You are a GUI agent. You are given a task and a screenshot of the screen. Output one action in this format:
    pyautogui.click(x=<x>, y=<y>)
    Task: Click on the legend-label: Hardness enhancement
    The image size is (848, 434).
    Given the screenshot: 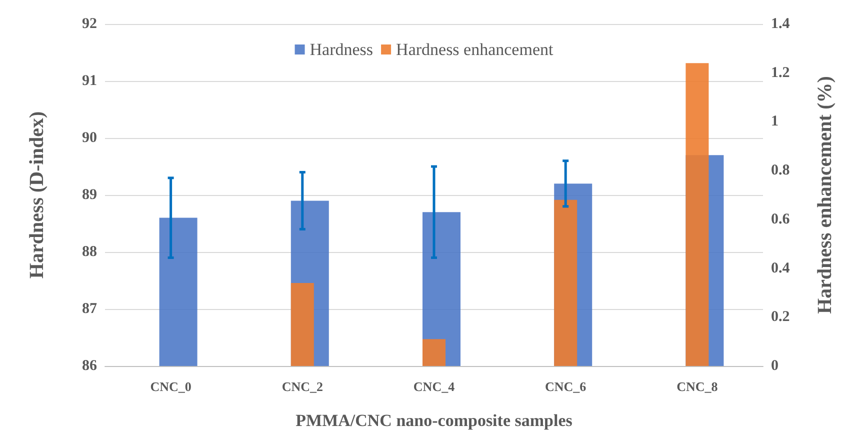 What is the action you would take?
    pyautogui.click(x=475, y=49)
    